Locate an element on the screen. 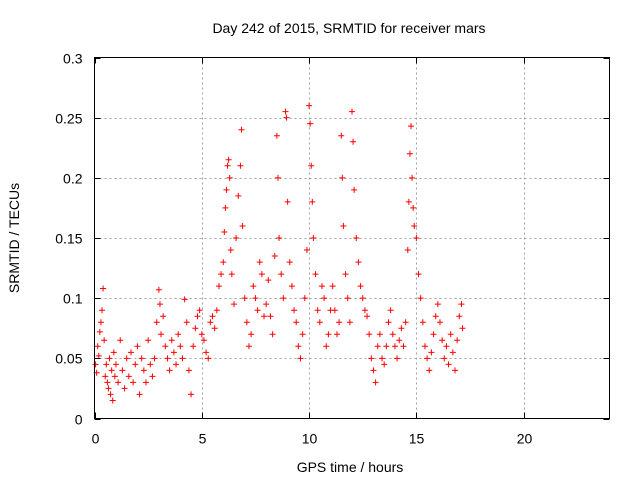  x-tick-label: 5 is located at coordinates (203, 439).